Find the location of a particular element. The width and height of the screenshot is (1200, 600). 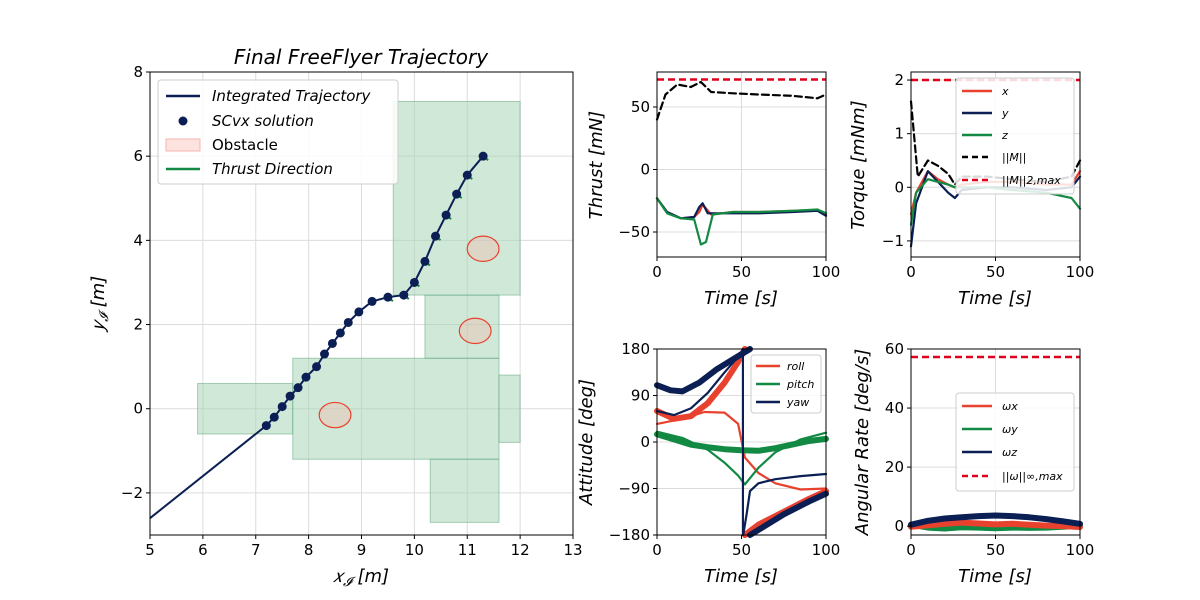

angular-rate-xlabel: Time [s] is located at coordinates (995, 576).